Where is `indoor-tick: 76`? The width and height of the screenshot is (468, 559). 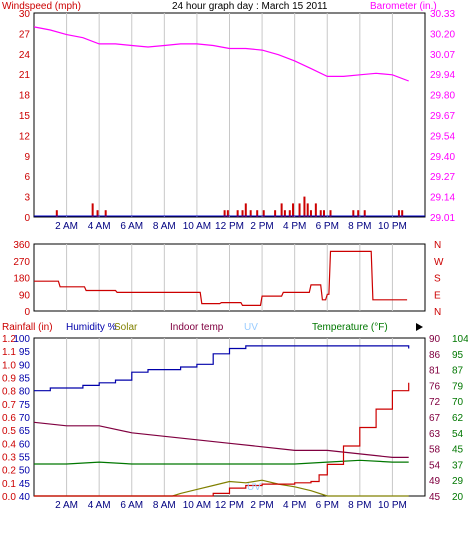 indoor-tick: 76 is located at coordinates (435, 386).